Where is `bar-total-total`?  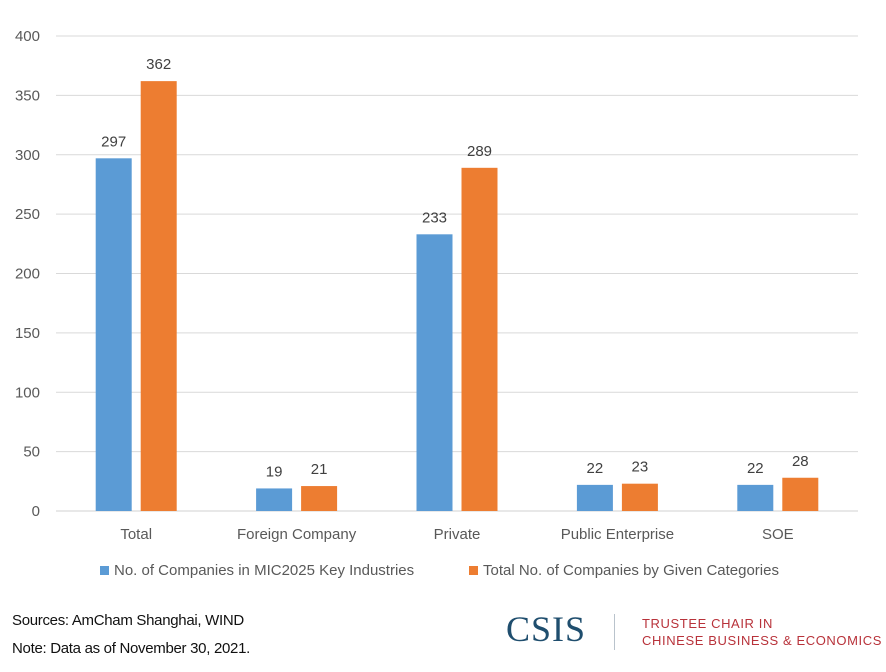 bar-total-total is located at coordinates (158, 296).